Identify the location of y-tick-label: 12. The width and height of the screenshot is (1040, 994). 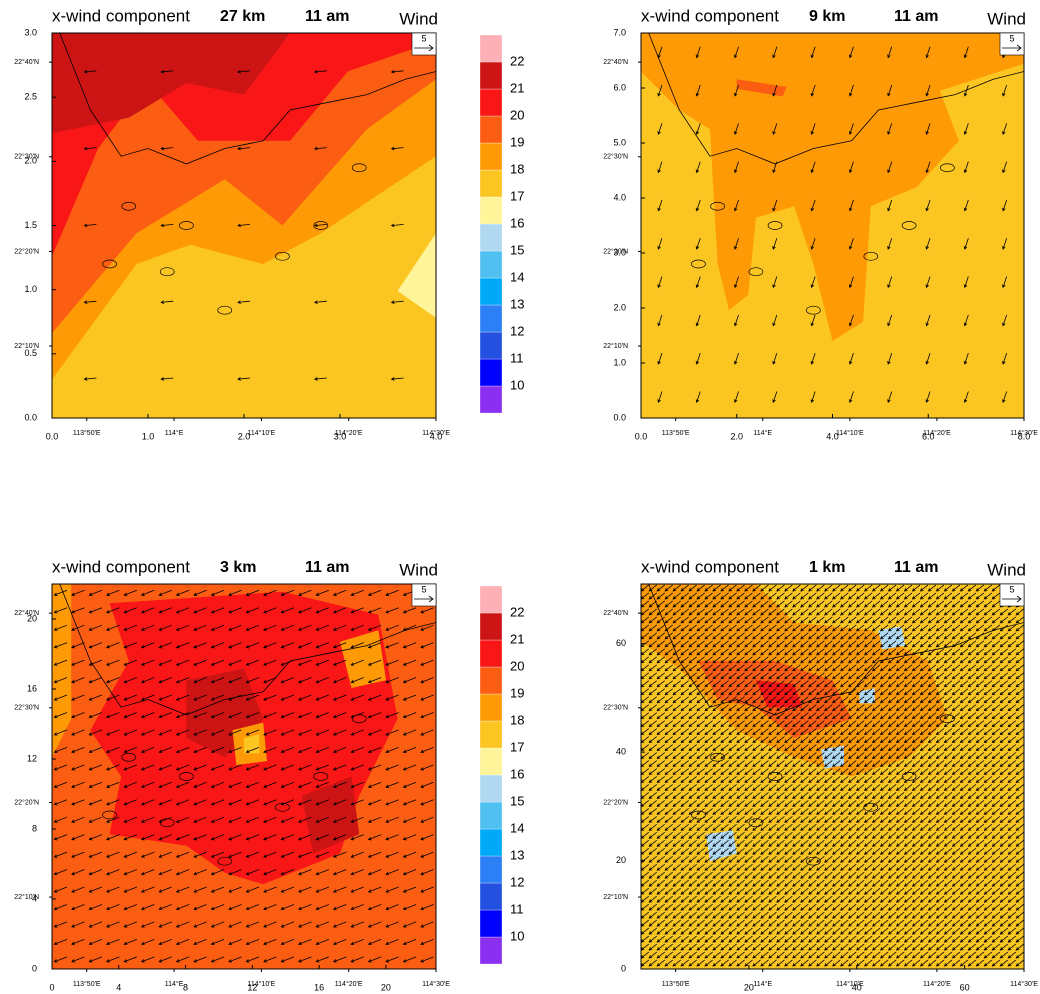
(32, 758).